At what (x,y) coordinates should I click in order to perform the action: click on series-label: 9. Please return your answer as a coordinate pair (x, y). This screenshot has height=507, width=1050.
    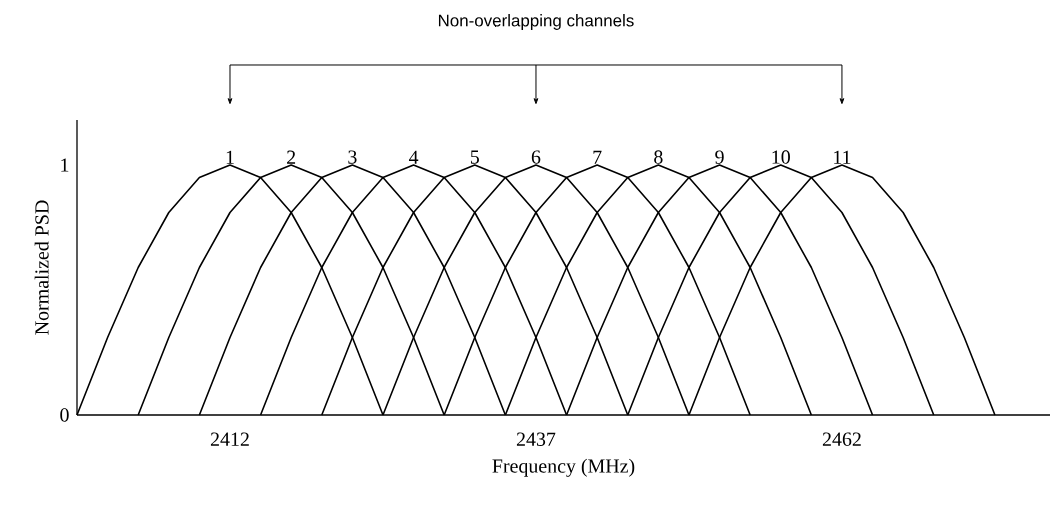
    Looking at the image, I should click on (719, 157).